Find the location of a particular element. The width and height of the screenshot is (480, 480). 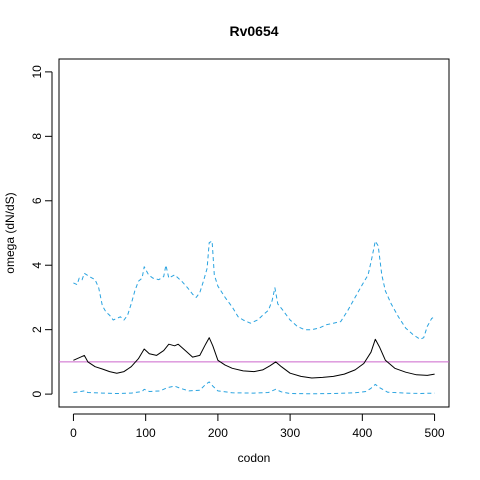

x-axis-label: codon is located at coordinates (254, 458).